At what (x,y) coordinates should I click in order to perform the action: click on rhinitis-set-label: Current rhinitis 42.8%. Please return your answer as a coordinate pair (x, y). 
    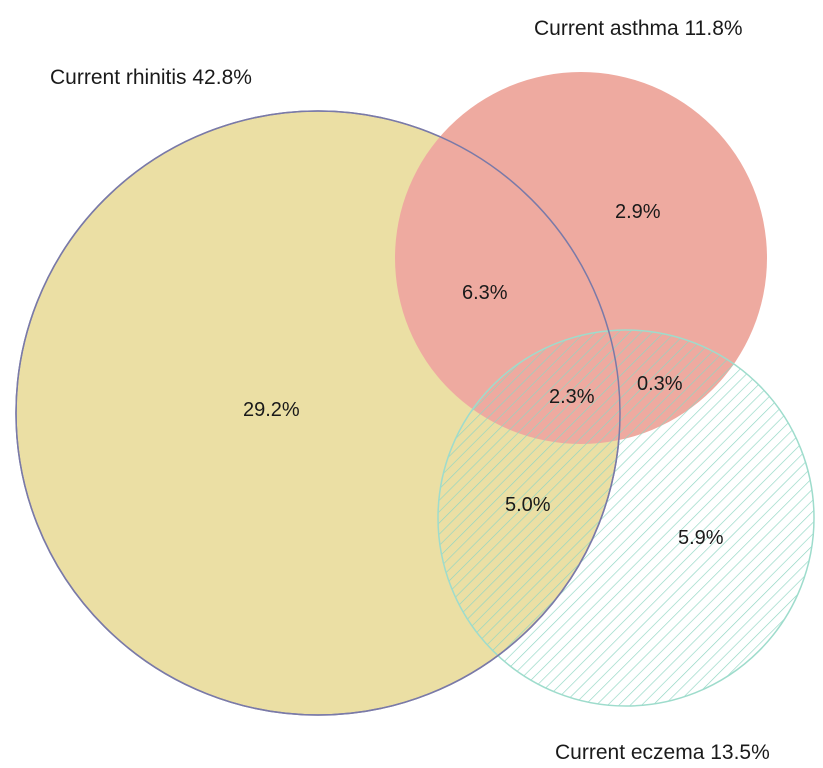
    Looking at the image, I should click on (151, 77).